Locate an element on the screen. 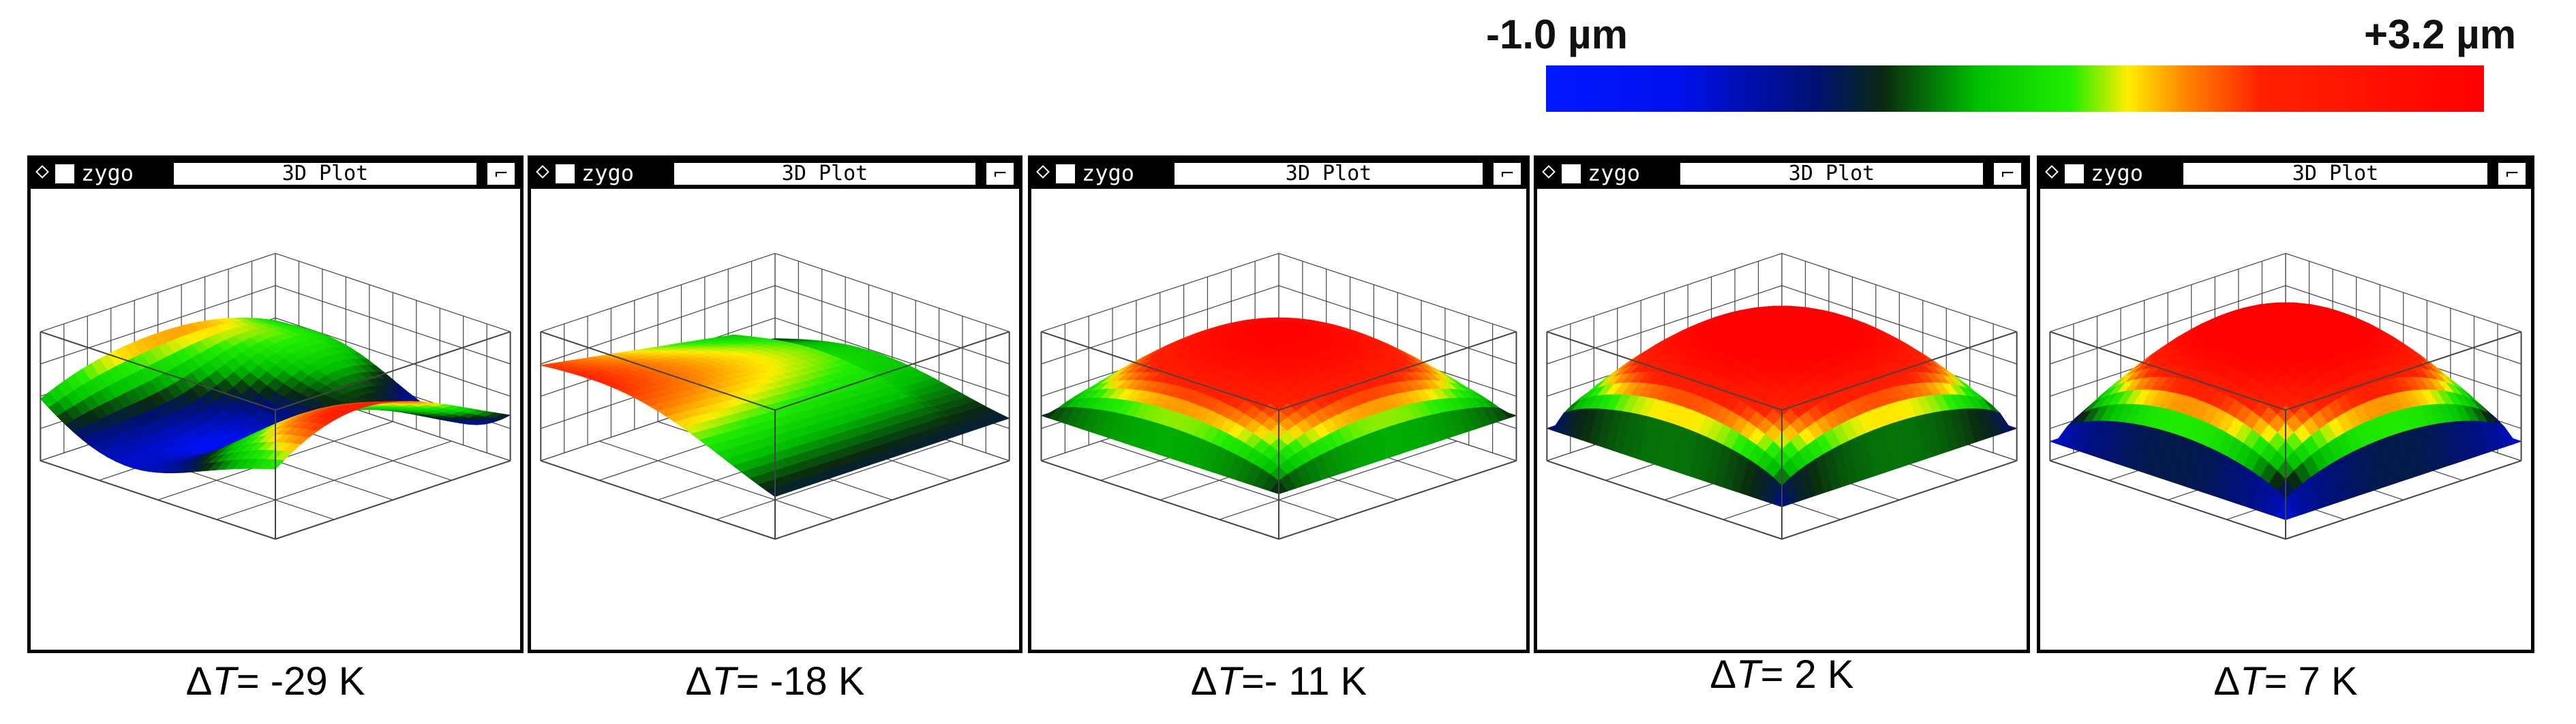 Image resolution: width=2576 pixels, height=724 pixels. plot-panel-2: zygo 3D Plot ⌐ is located at coordinates (775, 404).